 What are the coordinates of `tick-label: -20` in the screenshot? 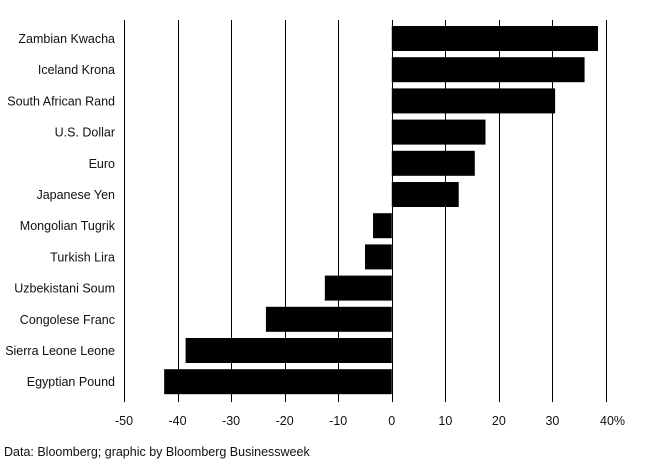 It's located at (285, 421).